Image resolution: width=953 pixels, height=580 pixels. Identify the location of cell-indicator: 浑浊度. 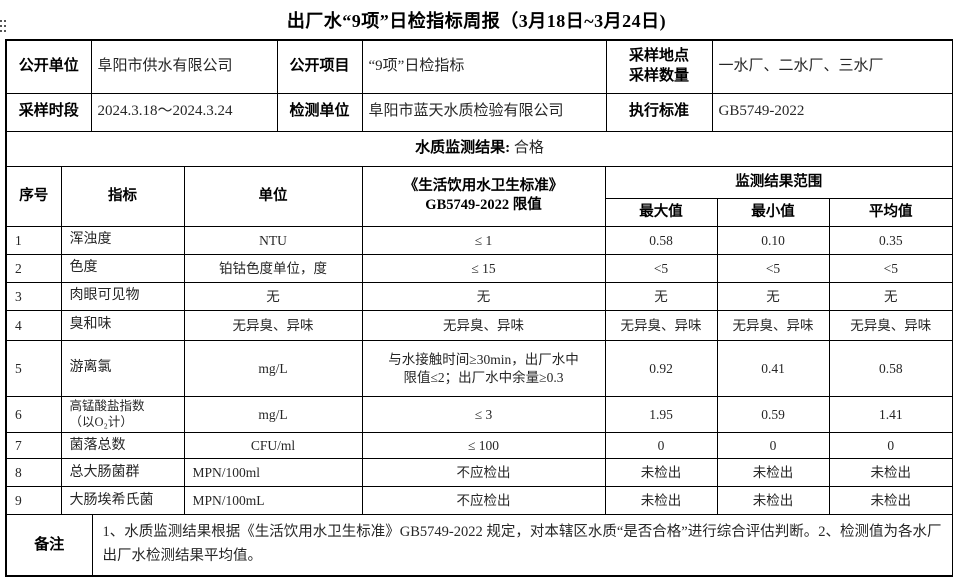
(123, 240).